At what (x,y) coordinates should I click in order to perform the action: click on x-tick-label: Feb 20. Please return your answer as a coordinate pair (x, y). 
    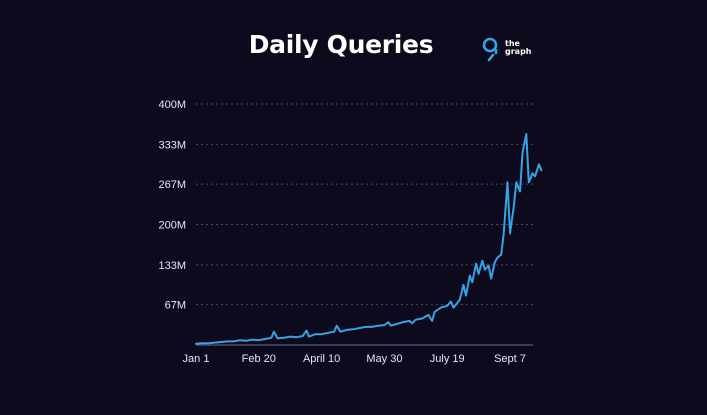
    Looking at the image, I should click on (259, 359).